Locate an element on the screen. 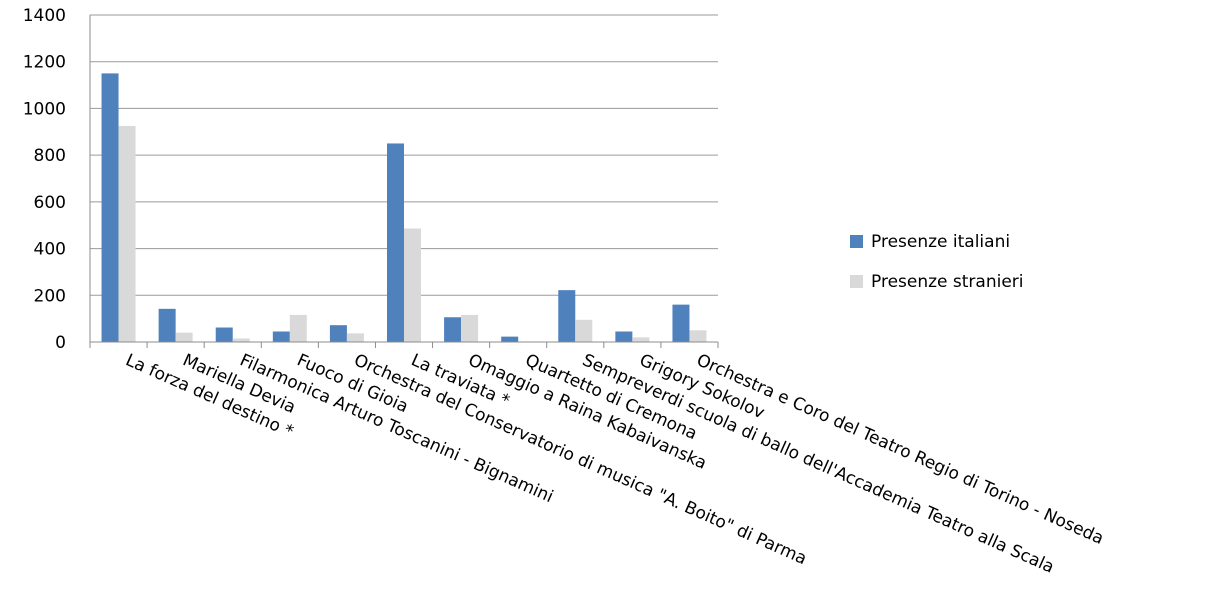 This screenshot has height=615, width=1219. legend-label: Presenze stranieri is located at coordinates (947, 282).